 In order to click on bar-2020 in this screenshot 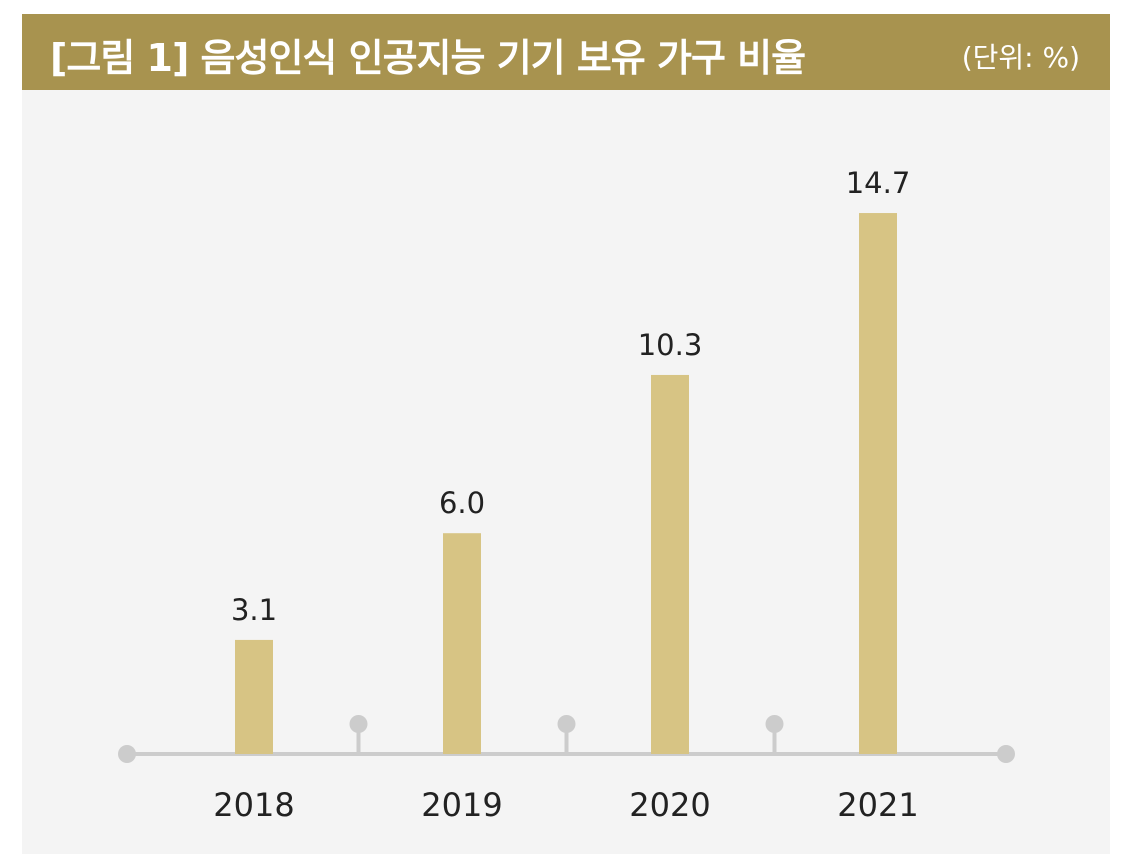, I will do `click(670, 564)`.